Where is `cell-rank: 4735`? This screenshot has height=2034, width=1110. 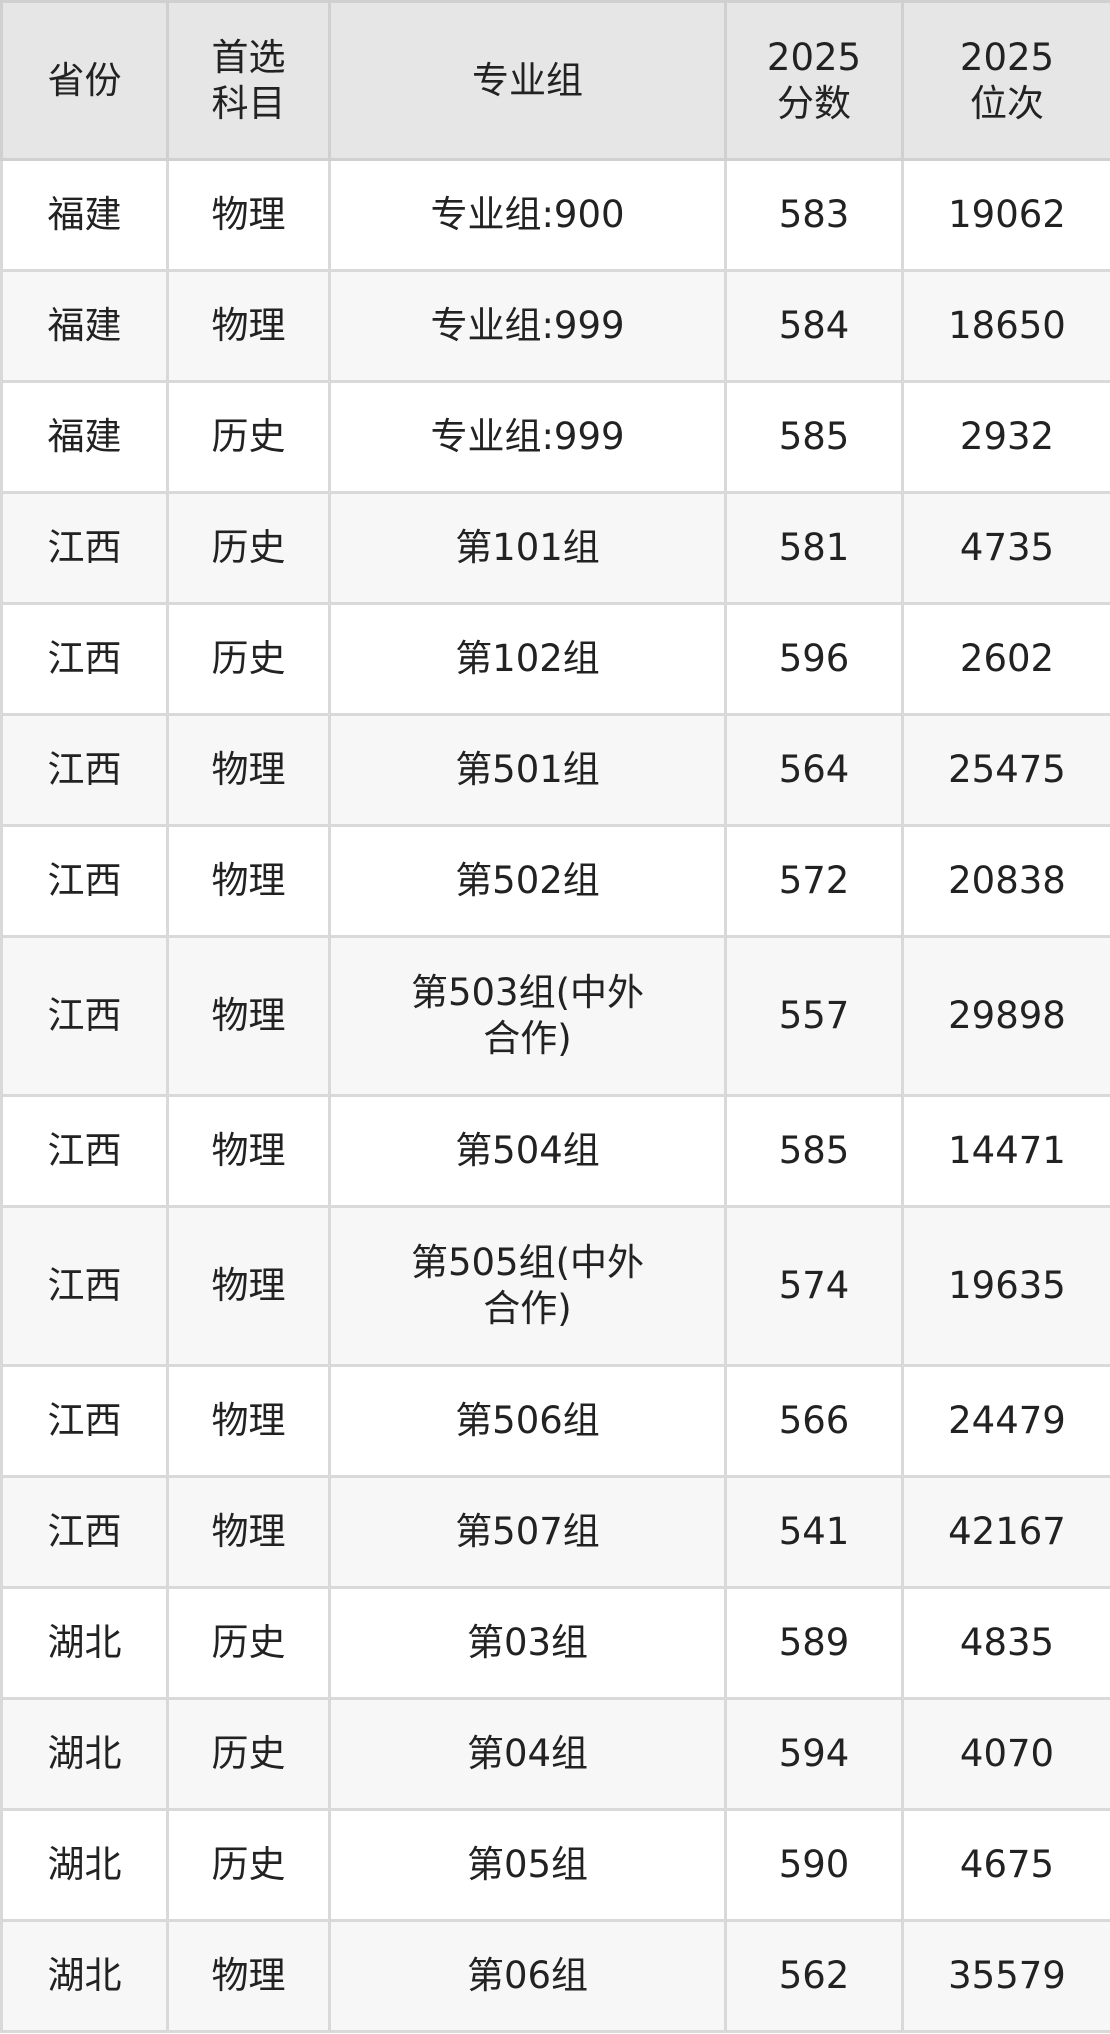 cell-rank: 4735 is located at coordinates (1005, 548).